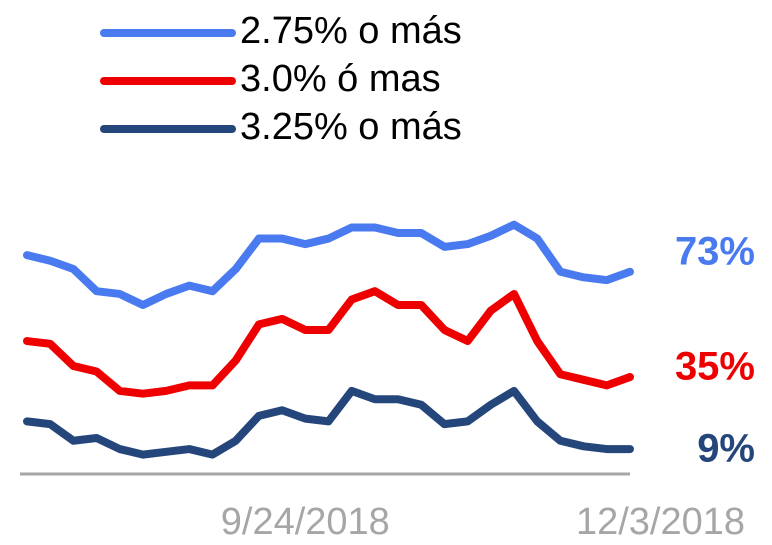 Image resolution: width=772 pixels, height=545 pixels. Describe the element at coordinates (715, 367) in the screenshot. I see `end-label: 35%` at that location.